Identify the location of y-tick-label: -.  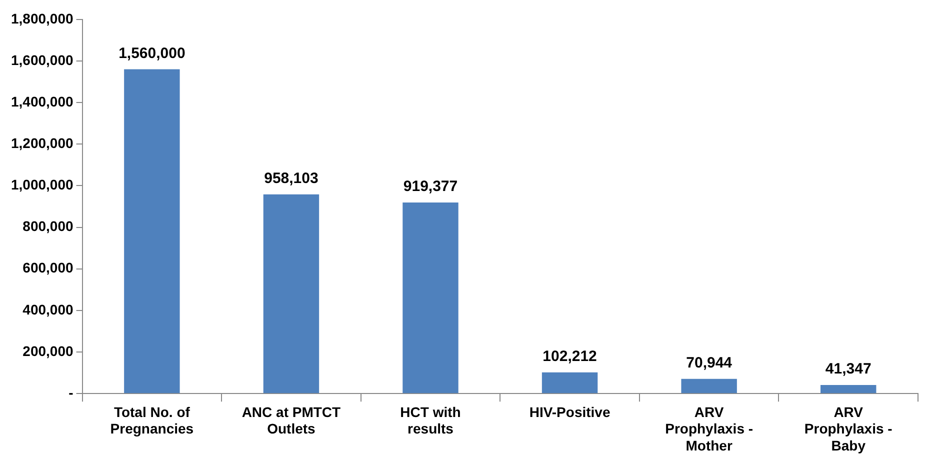
(71, 392).